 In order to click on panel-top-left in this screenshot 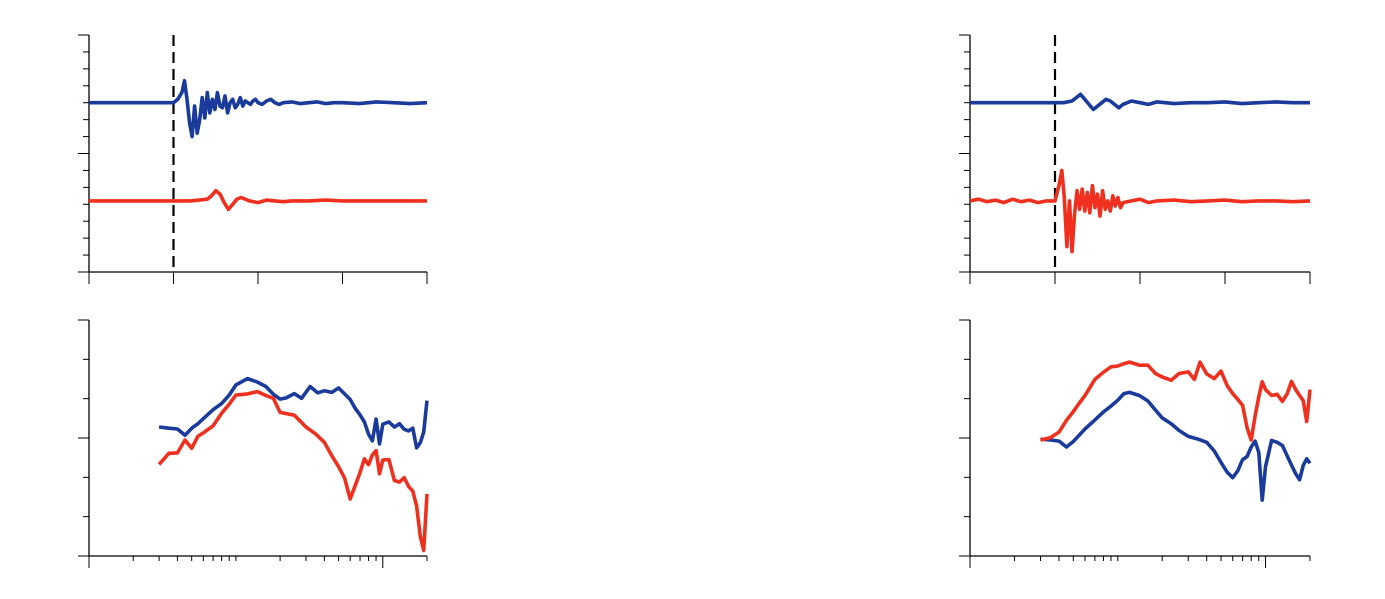, I will do `click(253, 159)`.